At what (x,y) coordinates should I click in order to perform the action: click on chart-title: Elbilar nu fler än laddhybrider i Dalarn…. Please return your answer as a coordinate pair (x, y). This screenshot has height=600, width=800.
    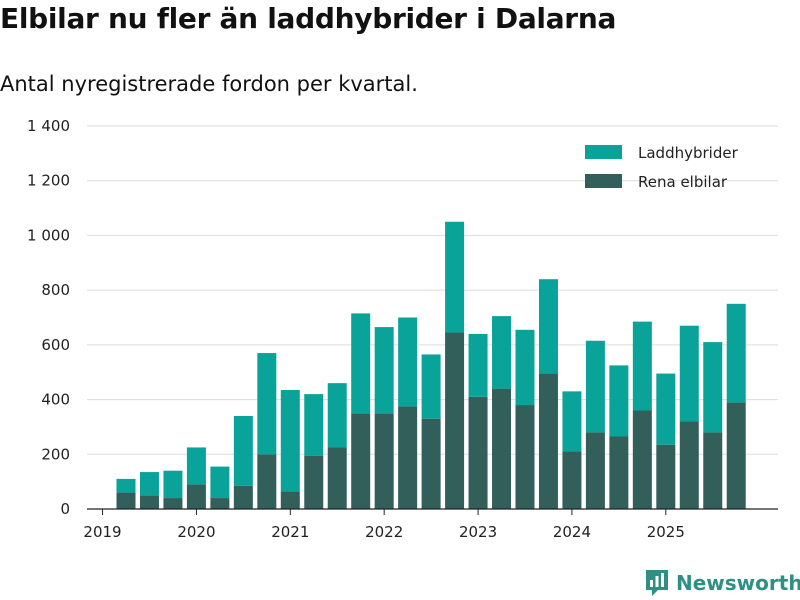
    Looking at the image, I should click on (308, 18).